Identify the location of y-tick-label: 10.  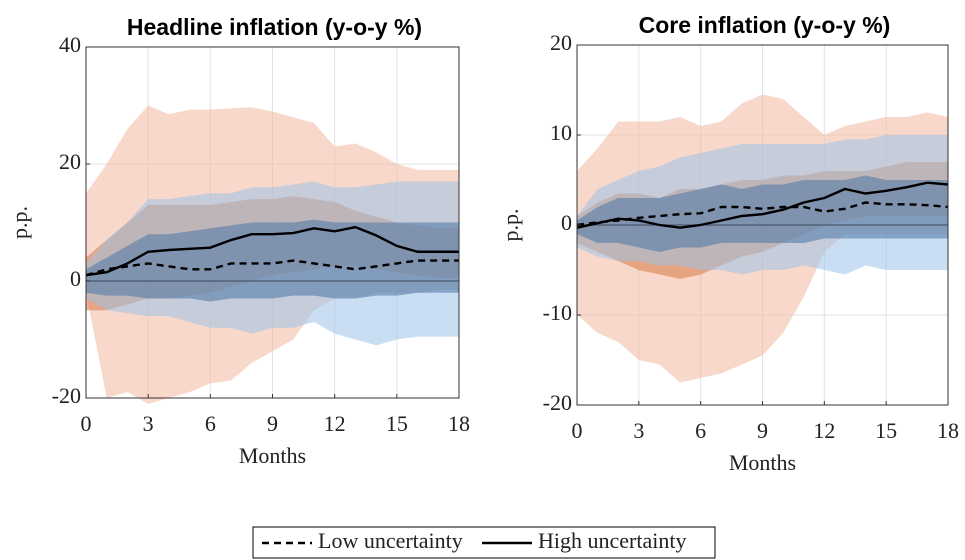
(561, 132).